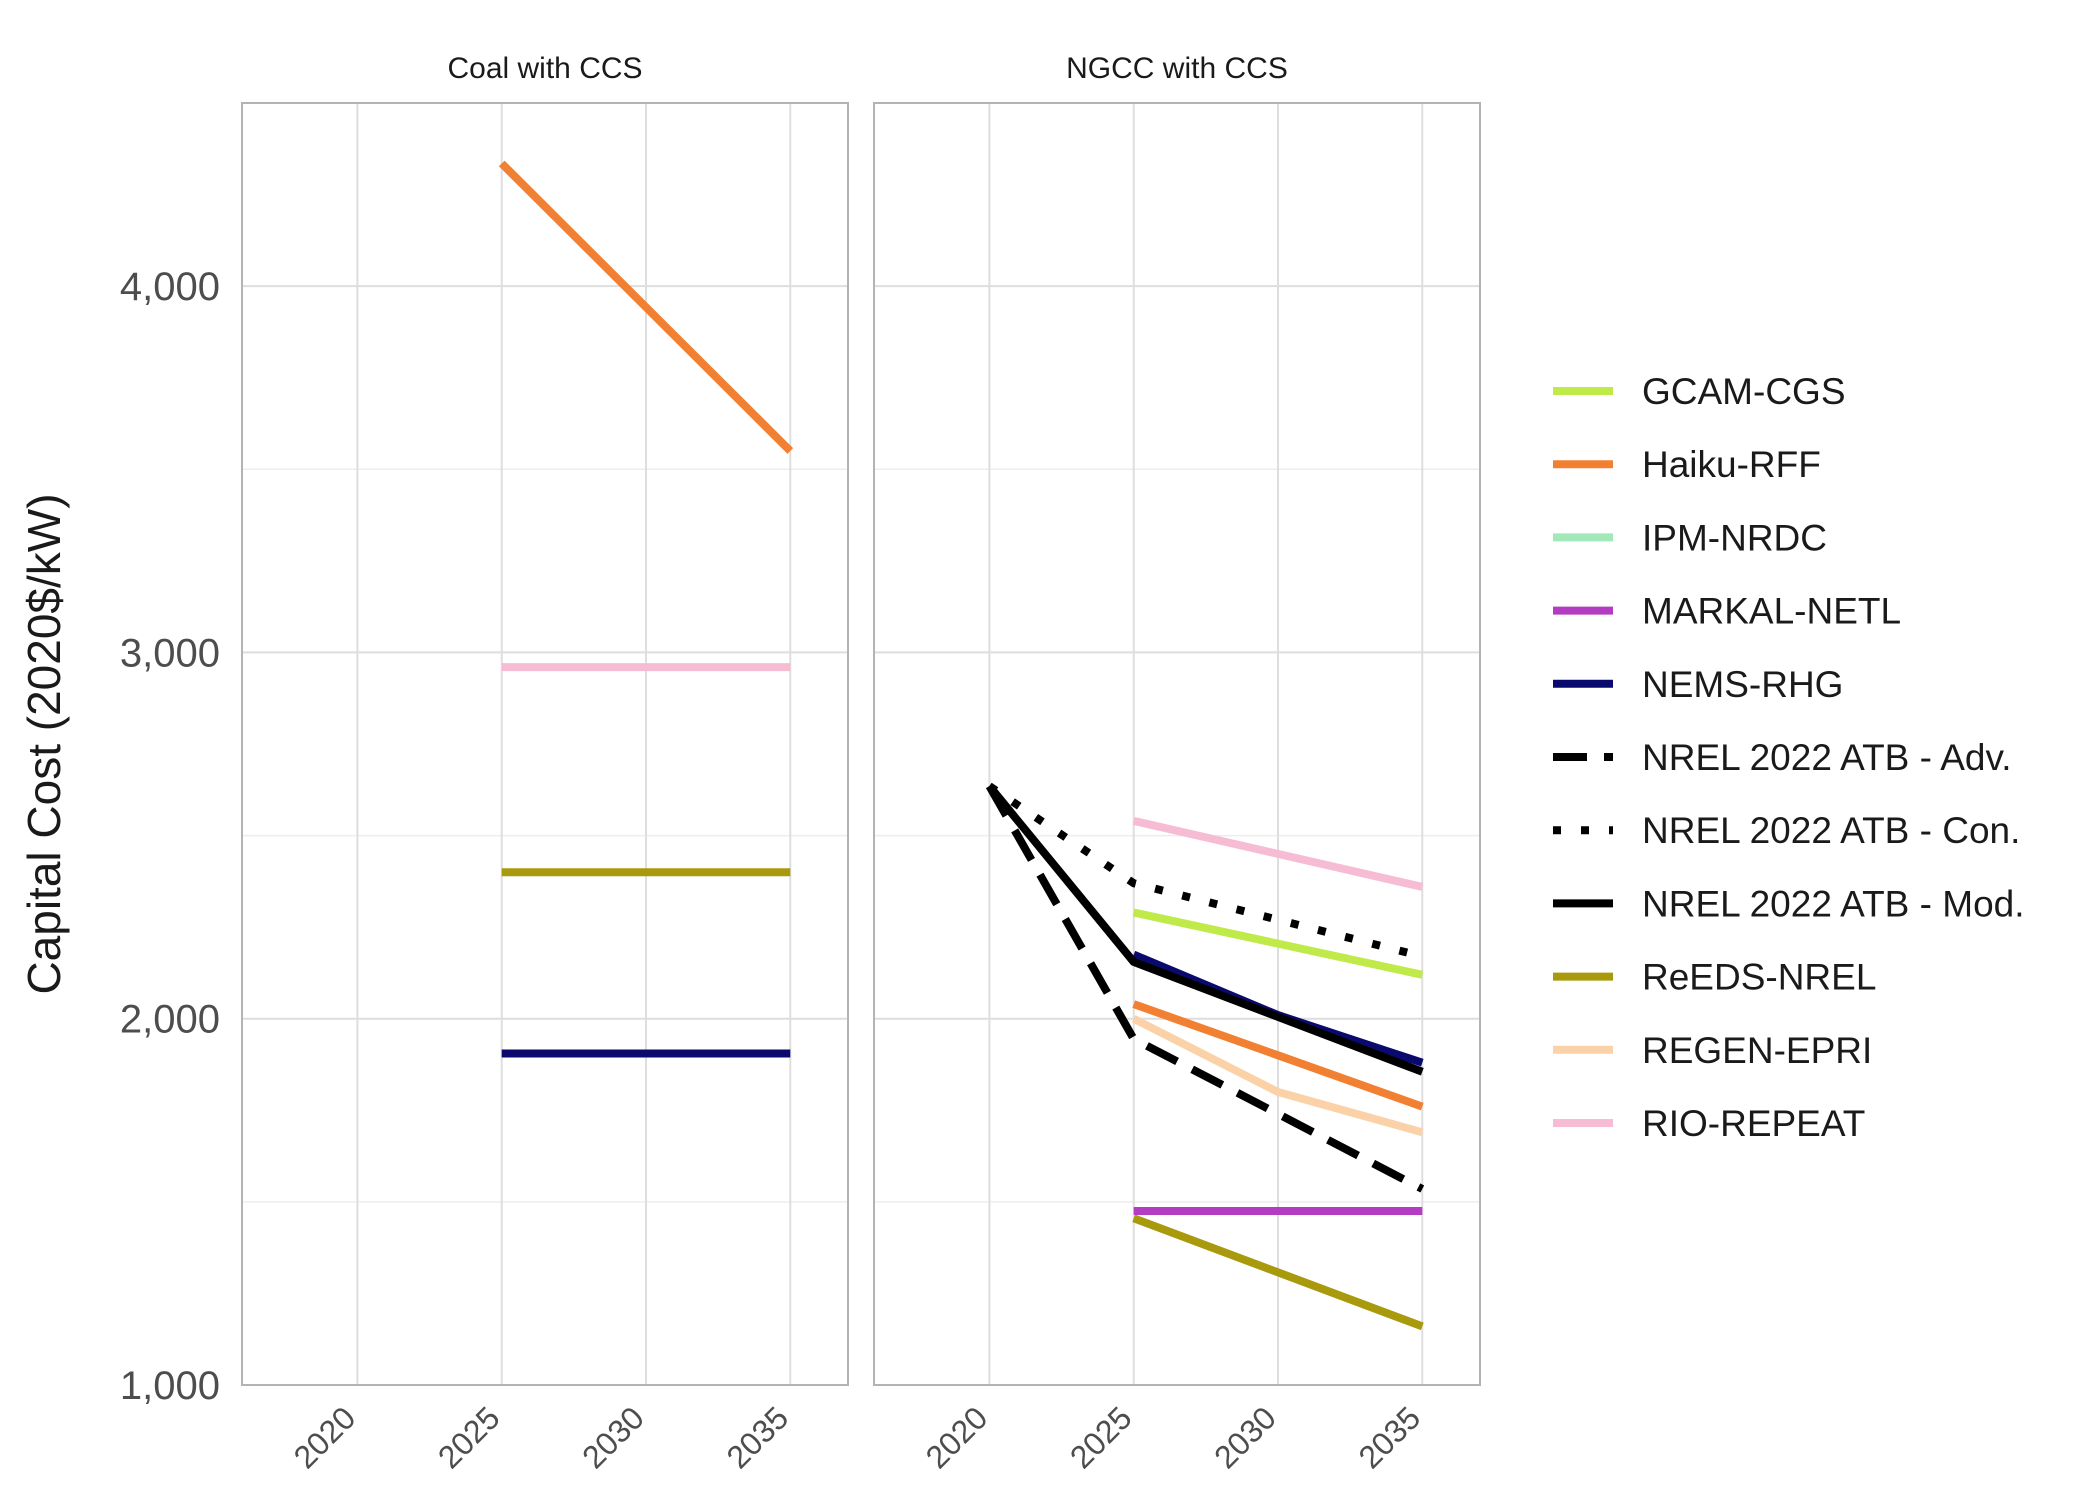  Describe the element at coordinates (1753, 1123) in the screenshot. I see `legend-label: RIO-REPEAT` at that location.